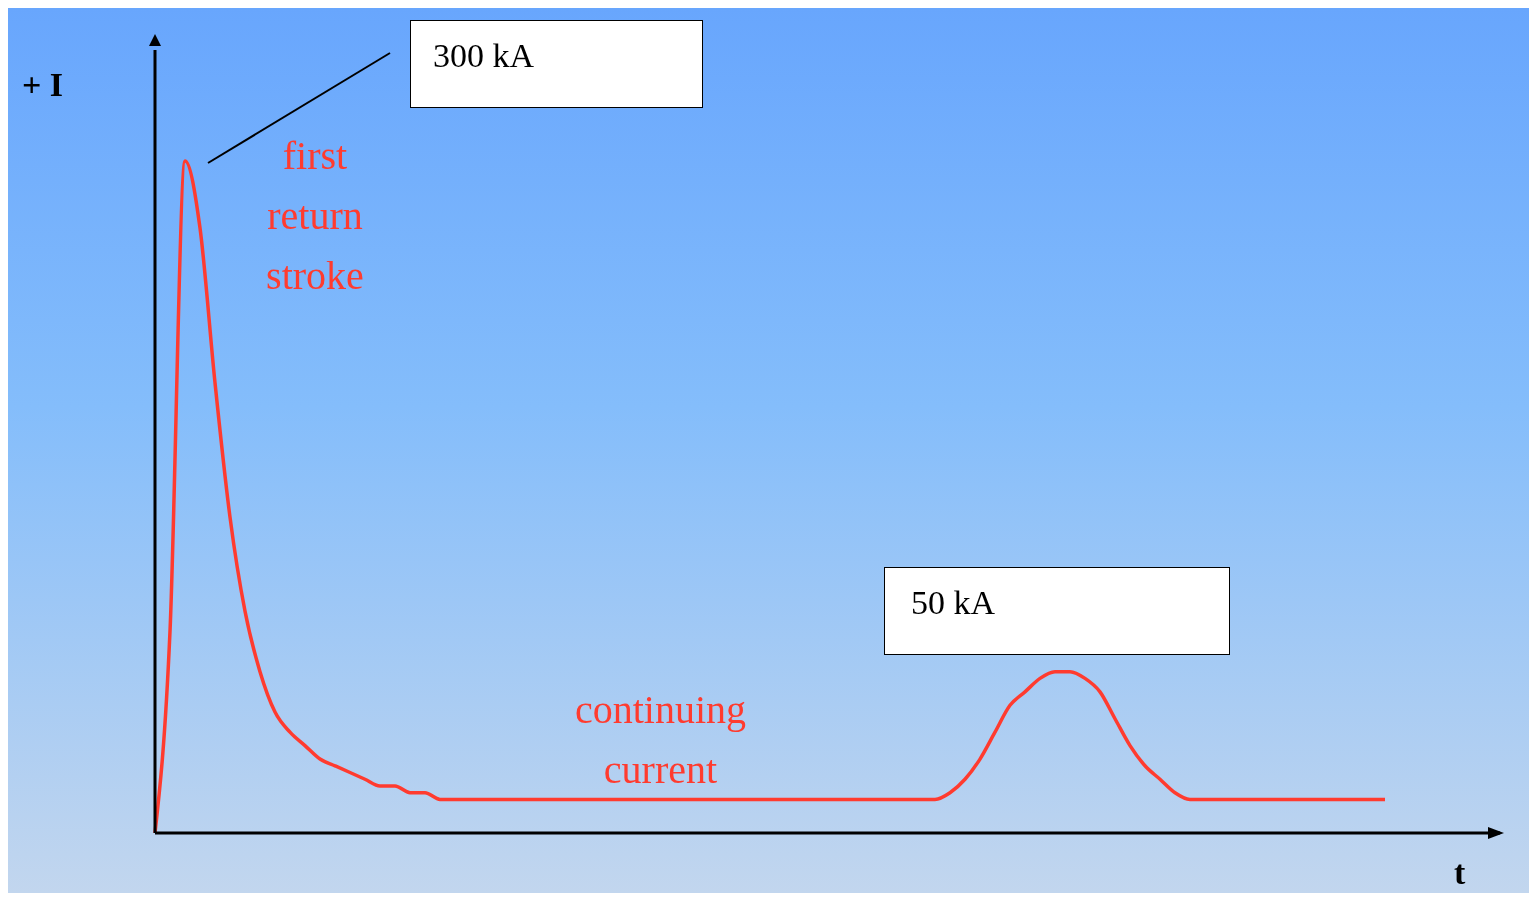 Image resolution: width=1537 pixels, height=901 pixels. What do you see at coordinates (1057, 611) in the screenshot?
I see `callout-box: 50 kA` at bounding box center [1057, 611].